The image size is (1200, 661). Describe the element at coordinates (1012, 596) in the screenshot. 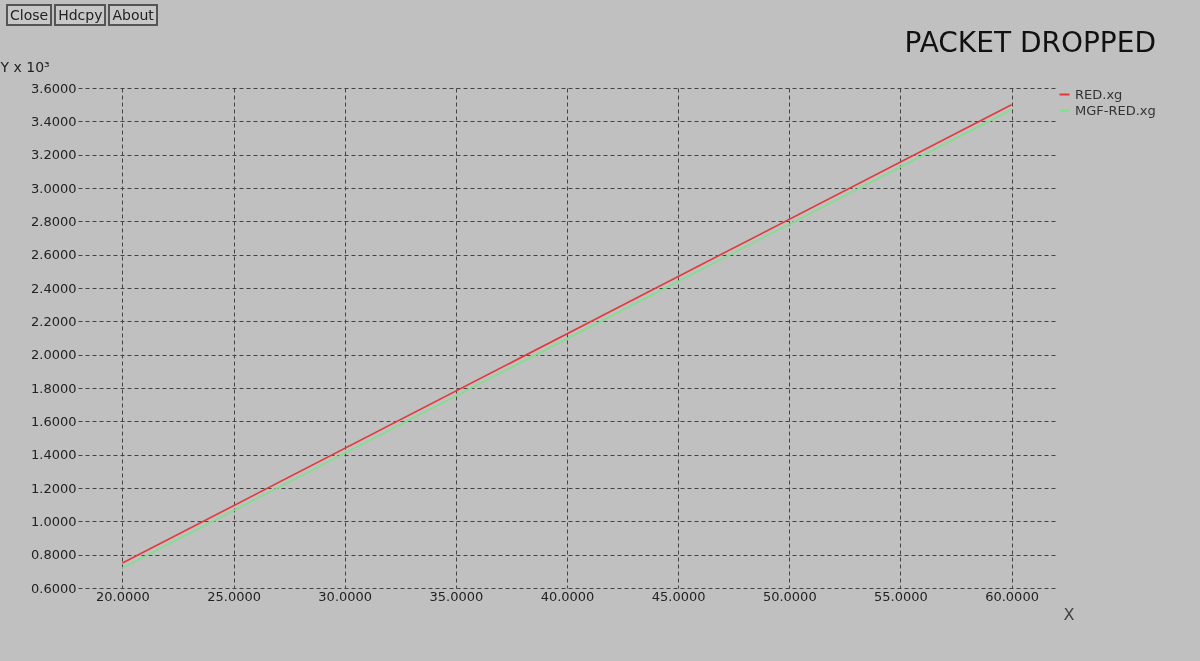

I see `x-tick-label: 60.0000` at that location.